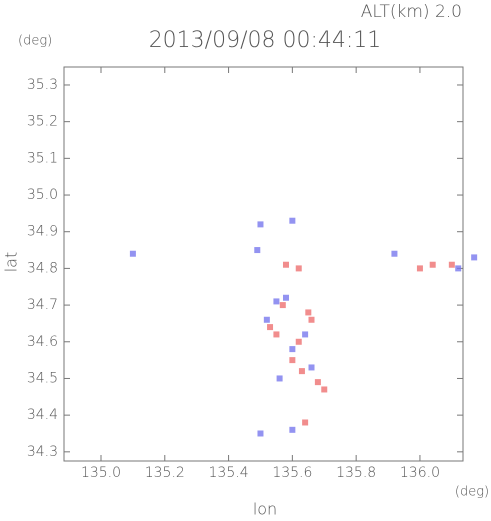 The image size is (491, 521). Describe the element at coordinates (11, 262) in the screenshot. I see `y-axis-label: lat` at that location.